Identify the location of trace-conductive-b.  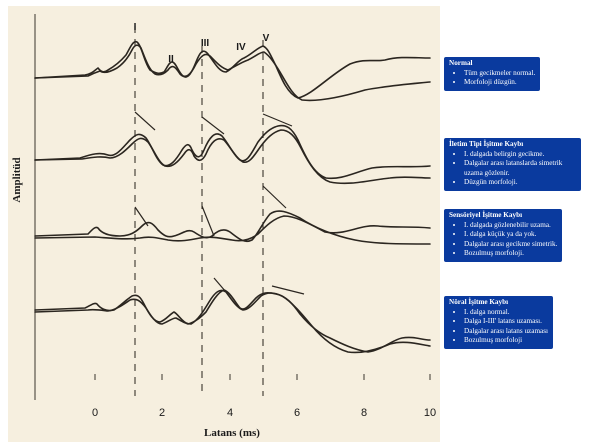
(232, 157).